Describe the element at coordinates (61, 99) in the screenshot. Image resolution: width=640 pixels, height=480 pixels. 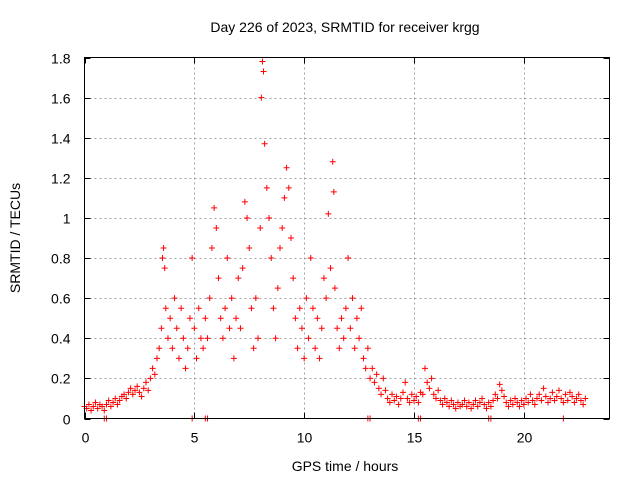
I see `y-tick-label: 1.6` at that location.